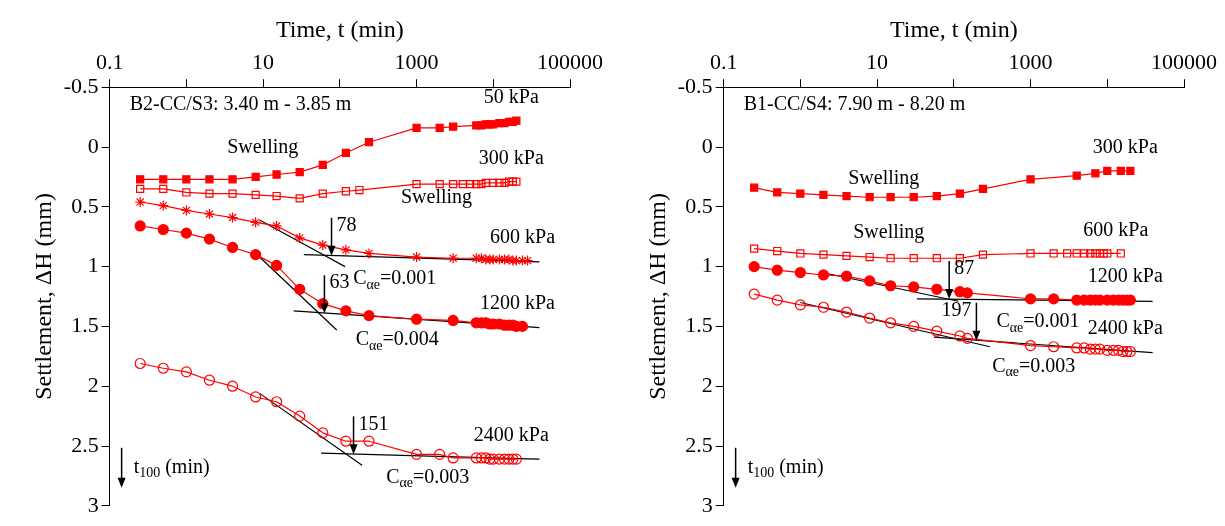 Image resolution: width=1225 pixels, height=526 pixels. I want to click on chart-title: B2-CC/S3: 3.40 m - 3.85 m, so click(240, 103).